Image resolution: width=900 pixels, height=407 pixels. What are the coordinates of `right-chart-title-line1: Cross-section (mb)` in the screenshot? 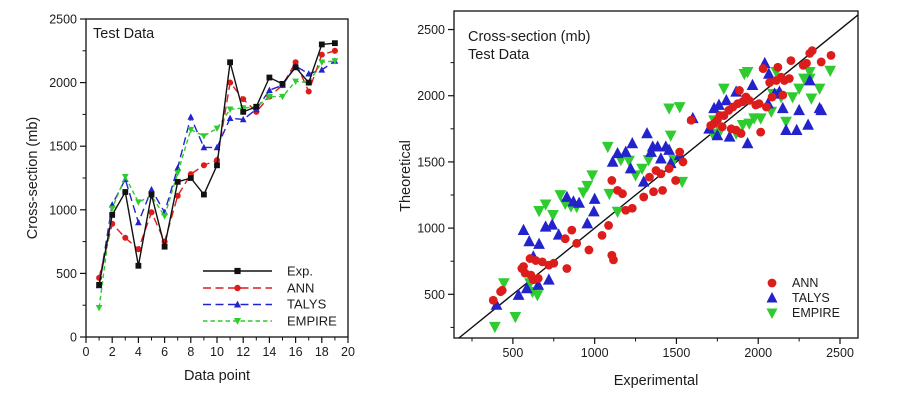 It's located at (529, 37).